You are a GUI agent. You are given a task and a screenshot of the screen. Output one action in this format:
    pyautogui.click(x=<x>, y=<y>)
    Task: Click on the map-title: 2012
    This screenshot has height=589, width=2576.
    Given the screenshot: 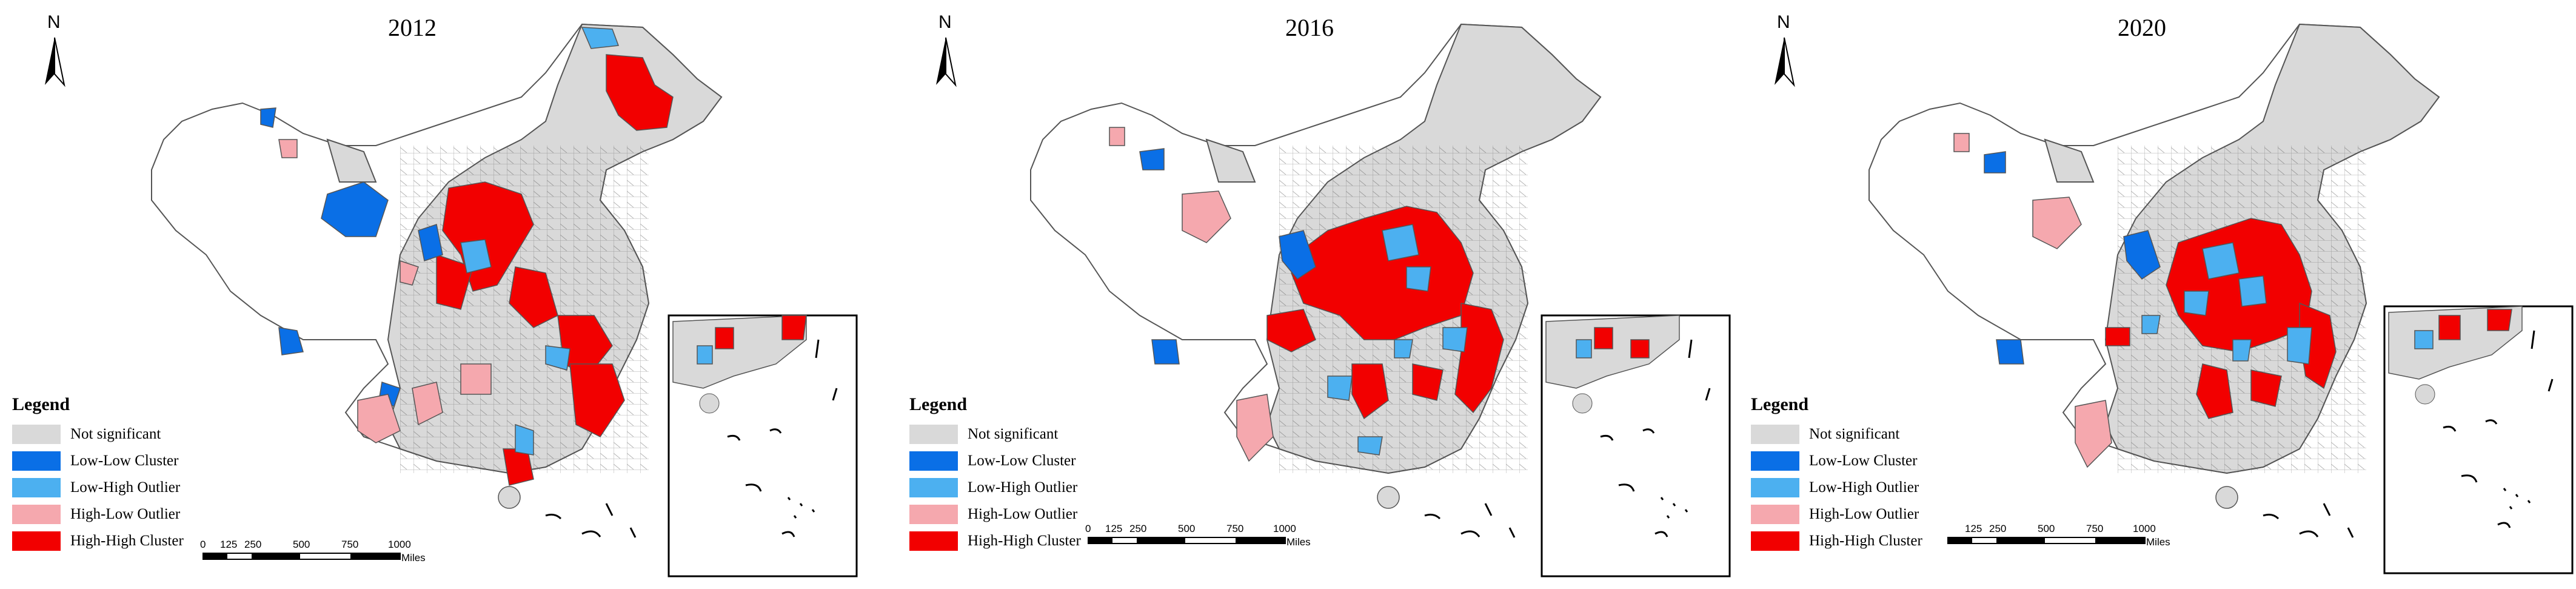 What is the action you would take?
    pyautogui.click(x=412, y=27)
    